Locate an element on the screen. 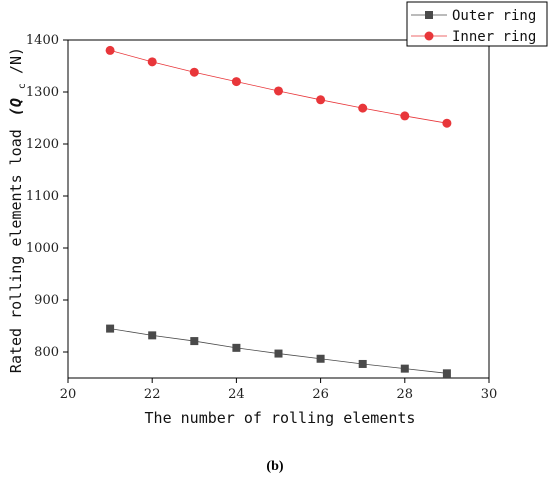  x-axis-title: The number of rolling elements is located at coordinates (280, 418).